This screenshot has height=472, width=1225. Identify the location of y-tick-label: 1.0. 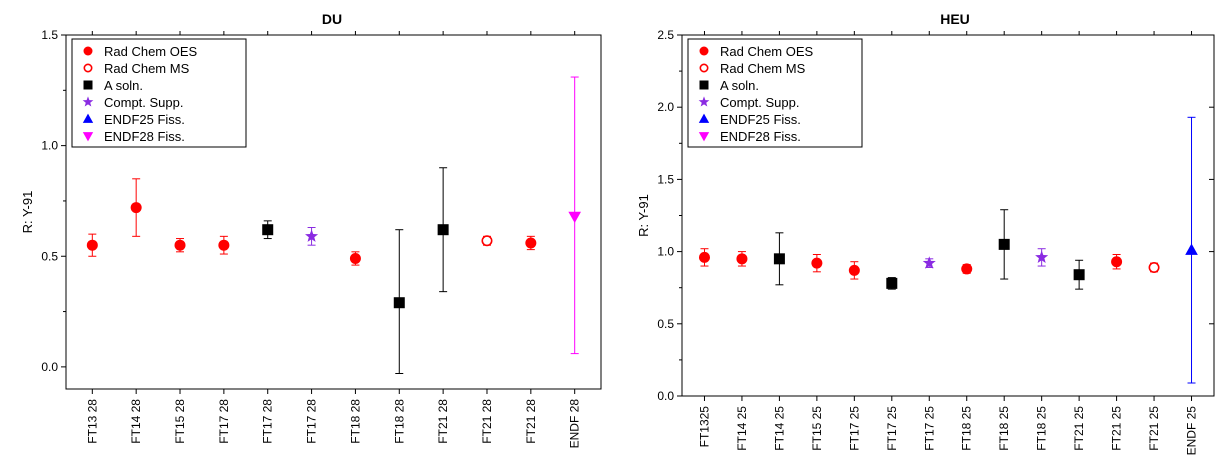
(49, 146).